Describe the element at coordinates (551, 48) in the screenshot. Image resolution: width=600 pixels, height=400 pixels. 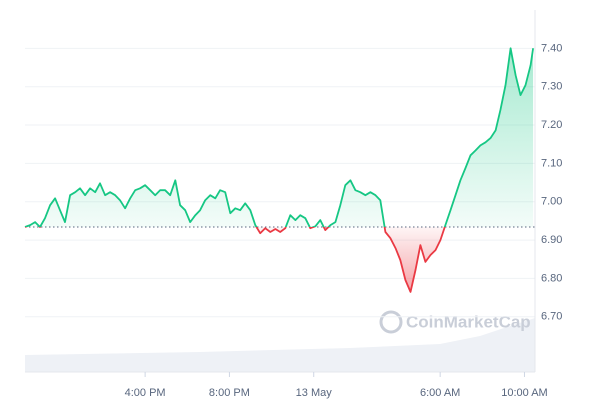
I see `y-tick-label: 7.40` at that location.